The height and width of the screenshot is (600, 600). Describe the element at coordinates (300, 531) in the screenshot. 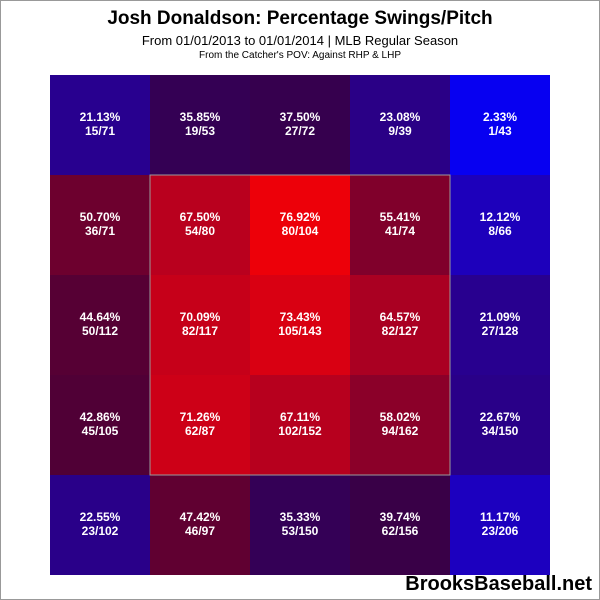

I see `zone-count-label: 53/150` at that location.